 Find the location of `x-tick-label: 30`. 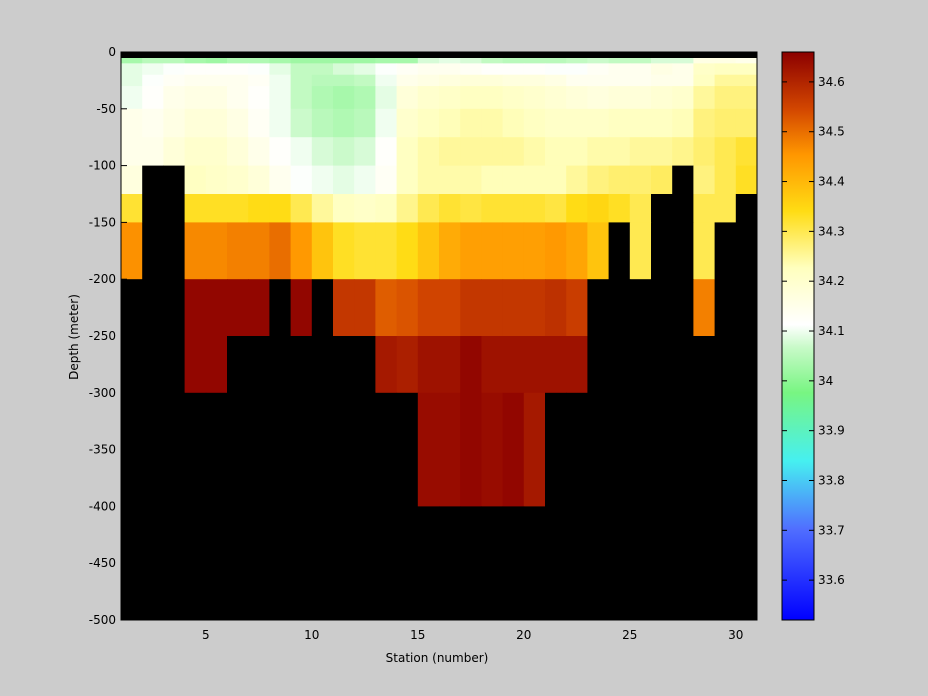

x-tick-label: 30 is located at coordinates (735, 635).